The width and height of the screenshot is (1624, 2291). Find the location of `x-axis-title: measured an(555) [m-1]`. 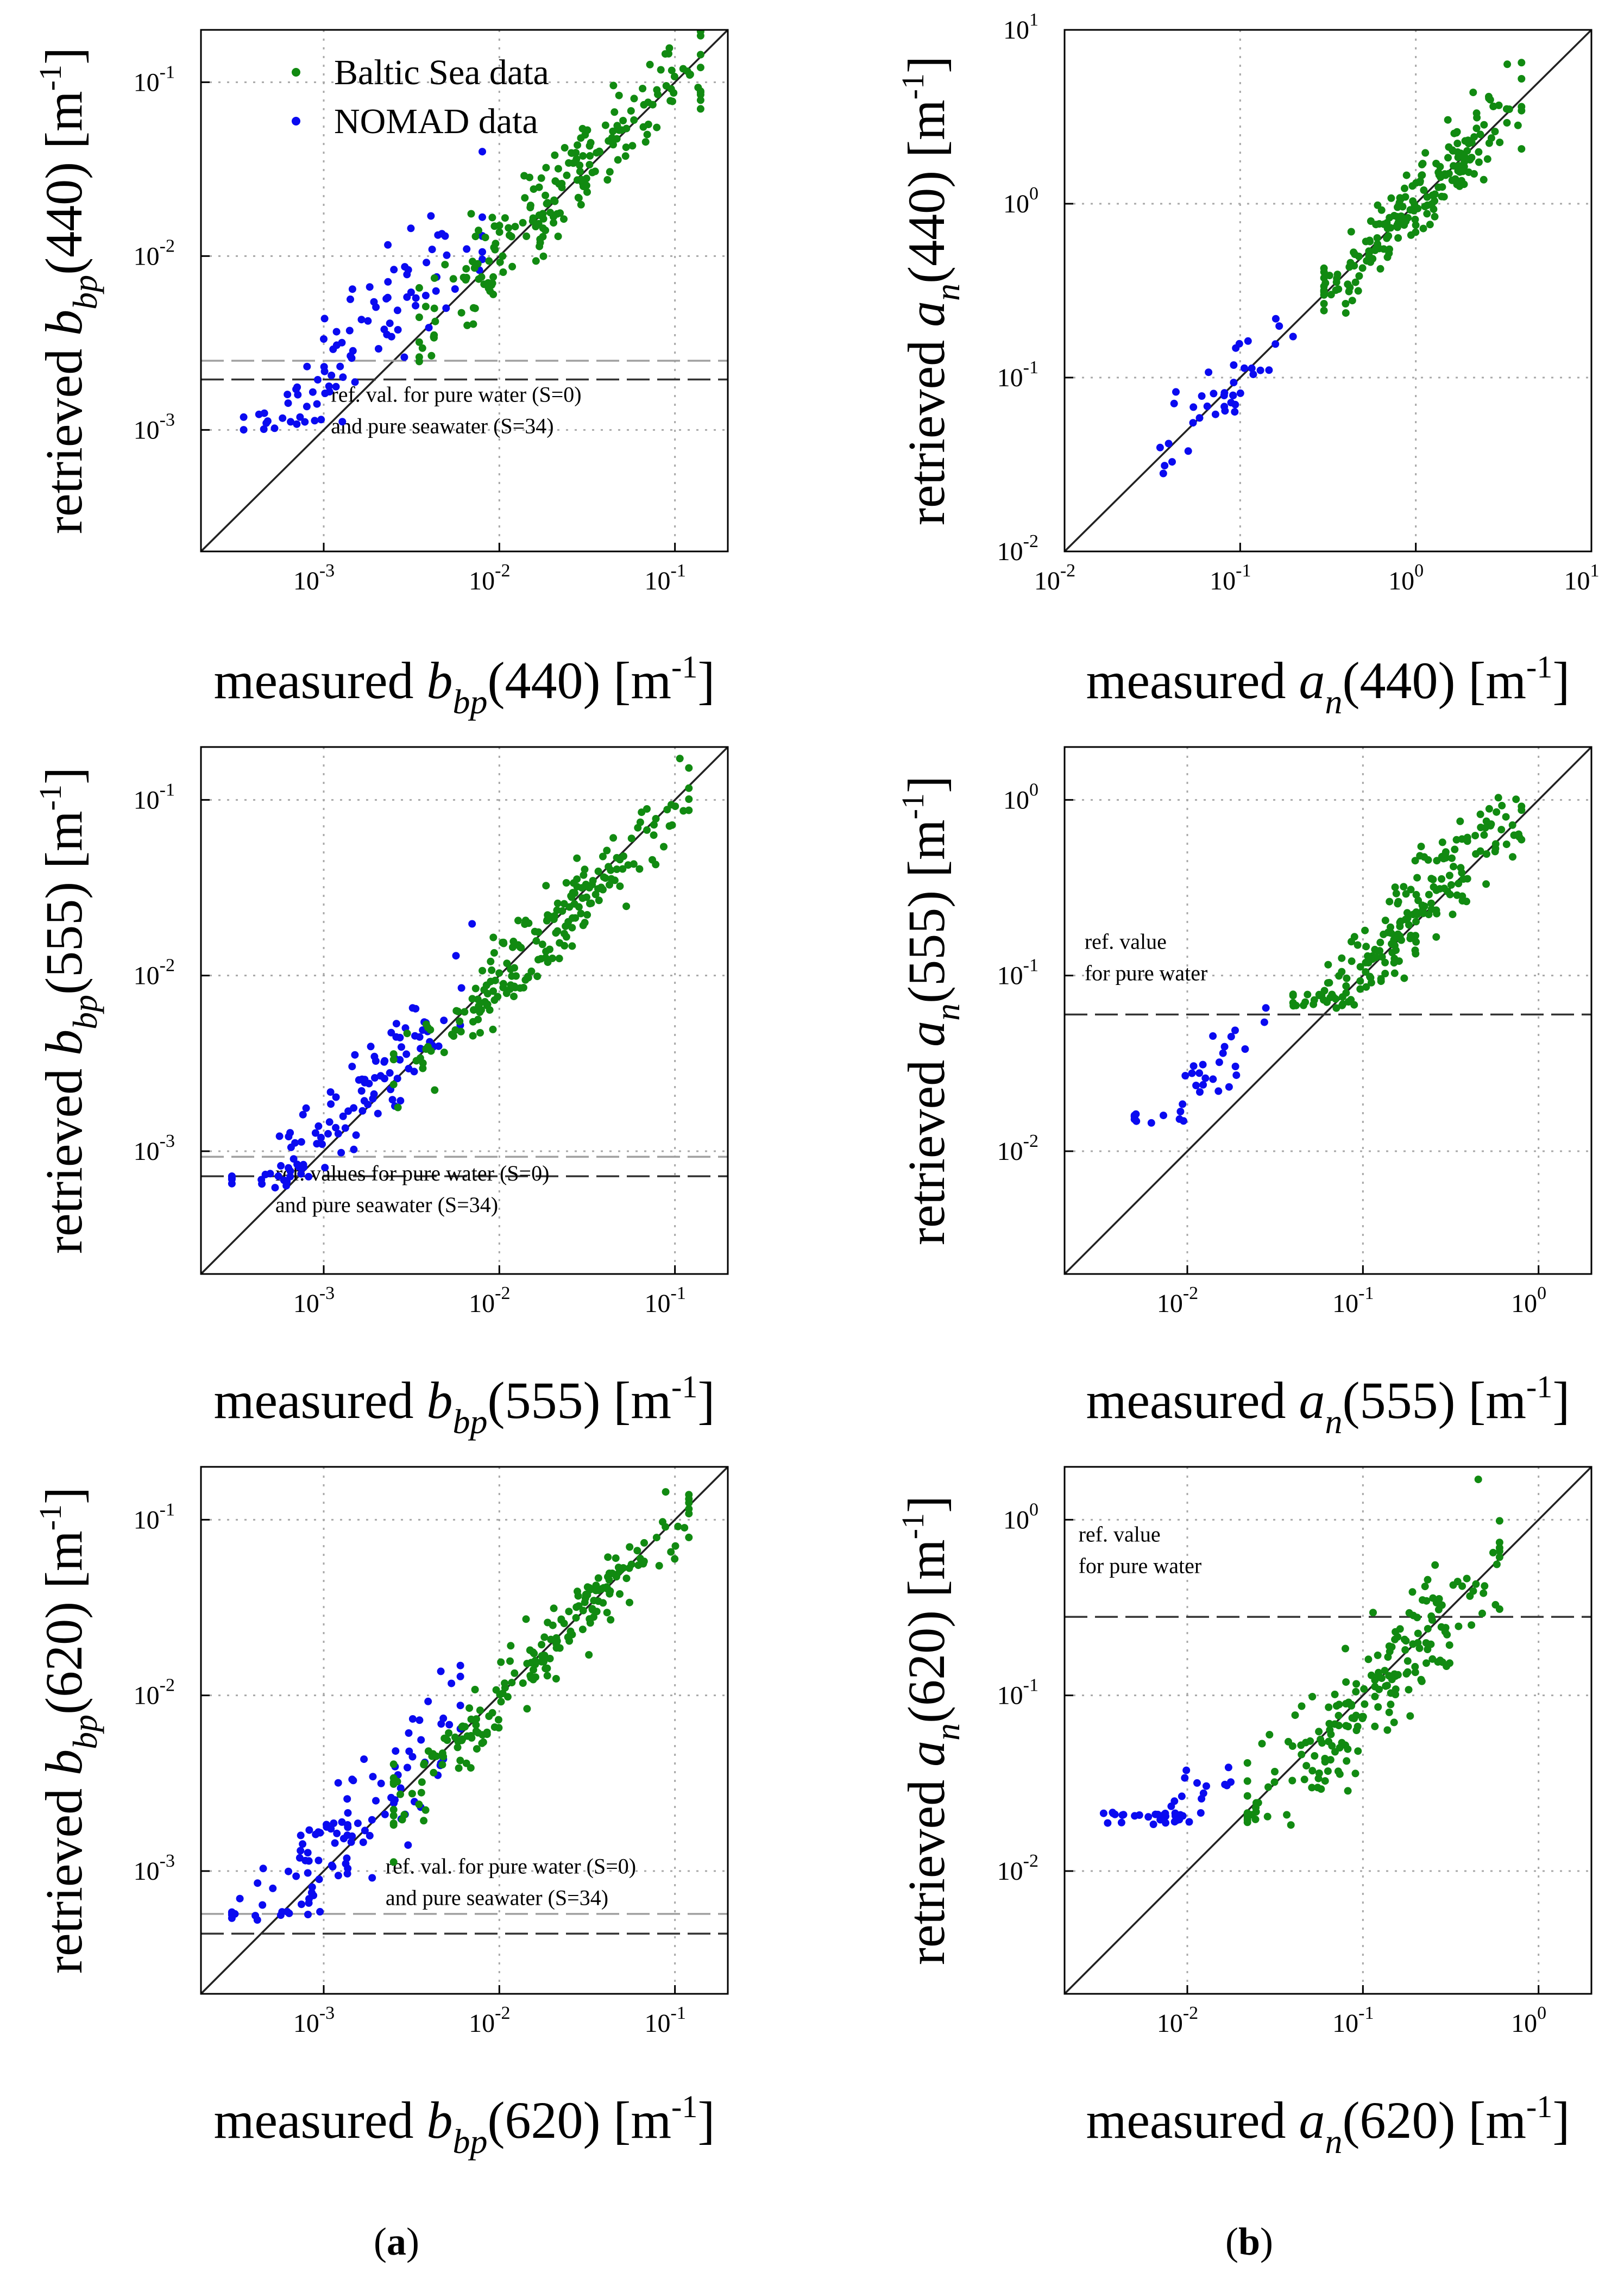

x-axis-title: measured an(555) [m-1] is located at coordinates (1328, 1405).